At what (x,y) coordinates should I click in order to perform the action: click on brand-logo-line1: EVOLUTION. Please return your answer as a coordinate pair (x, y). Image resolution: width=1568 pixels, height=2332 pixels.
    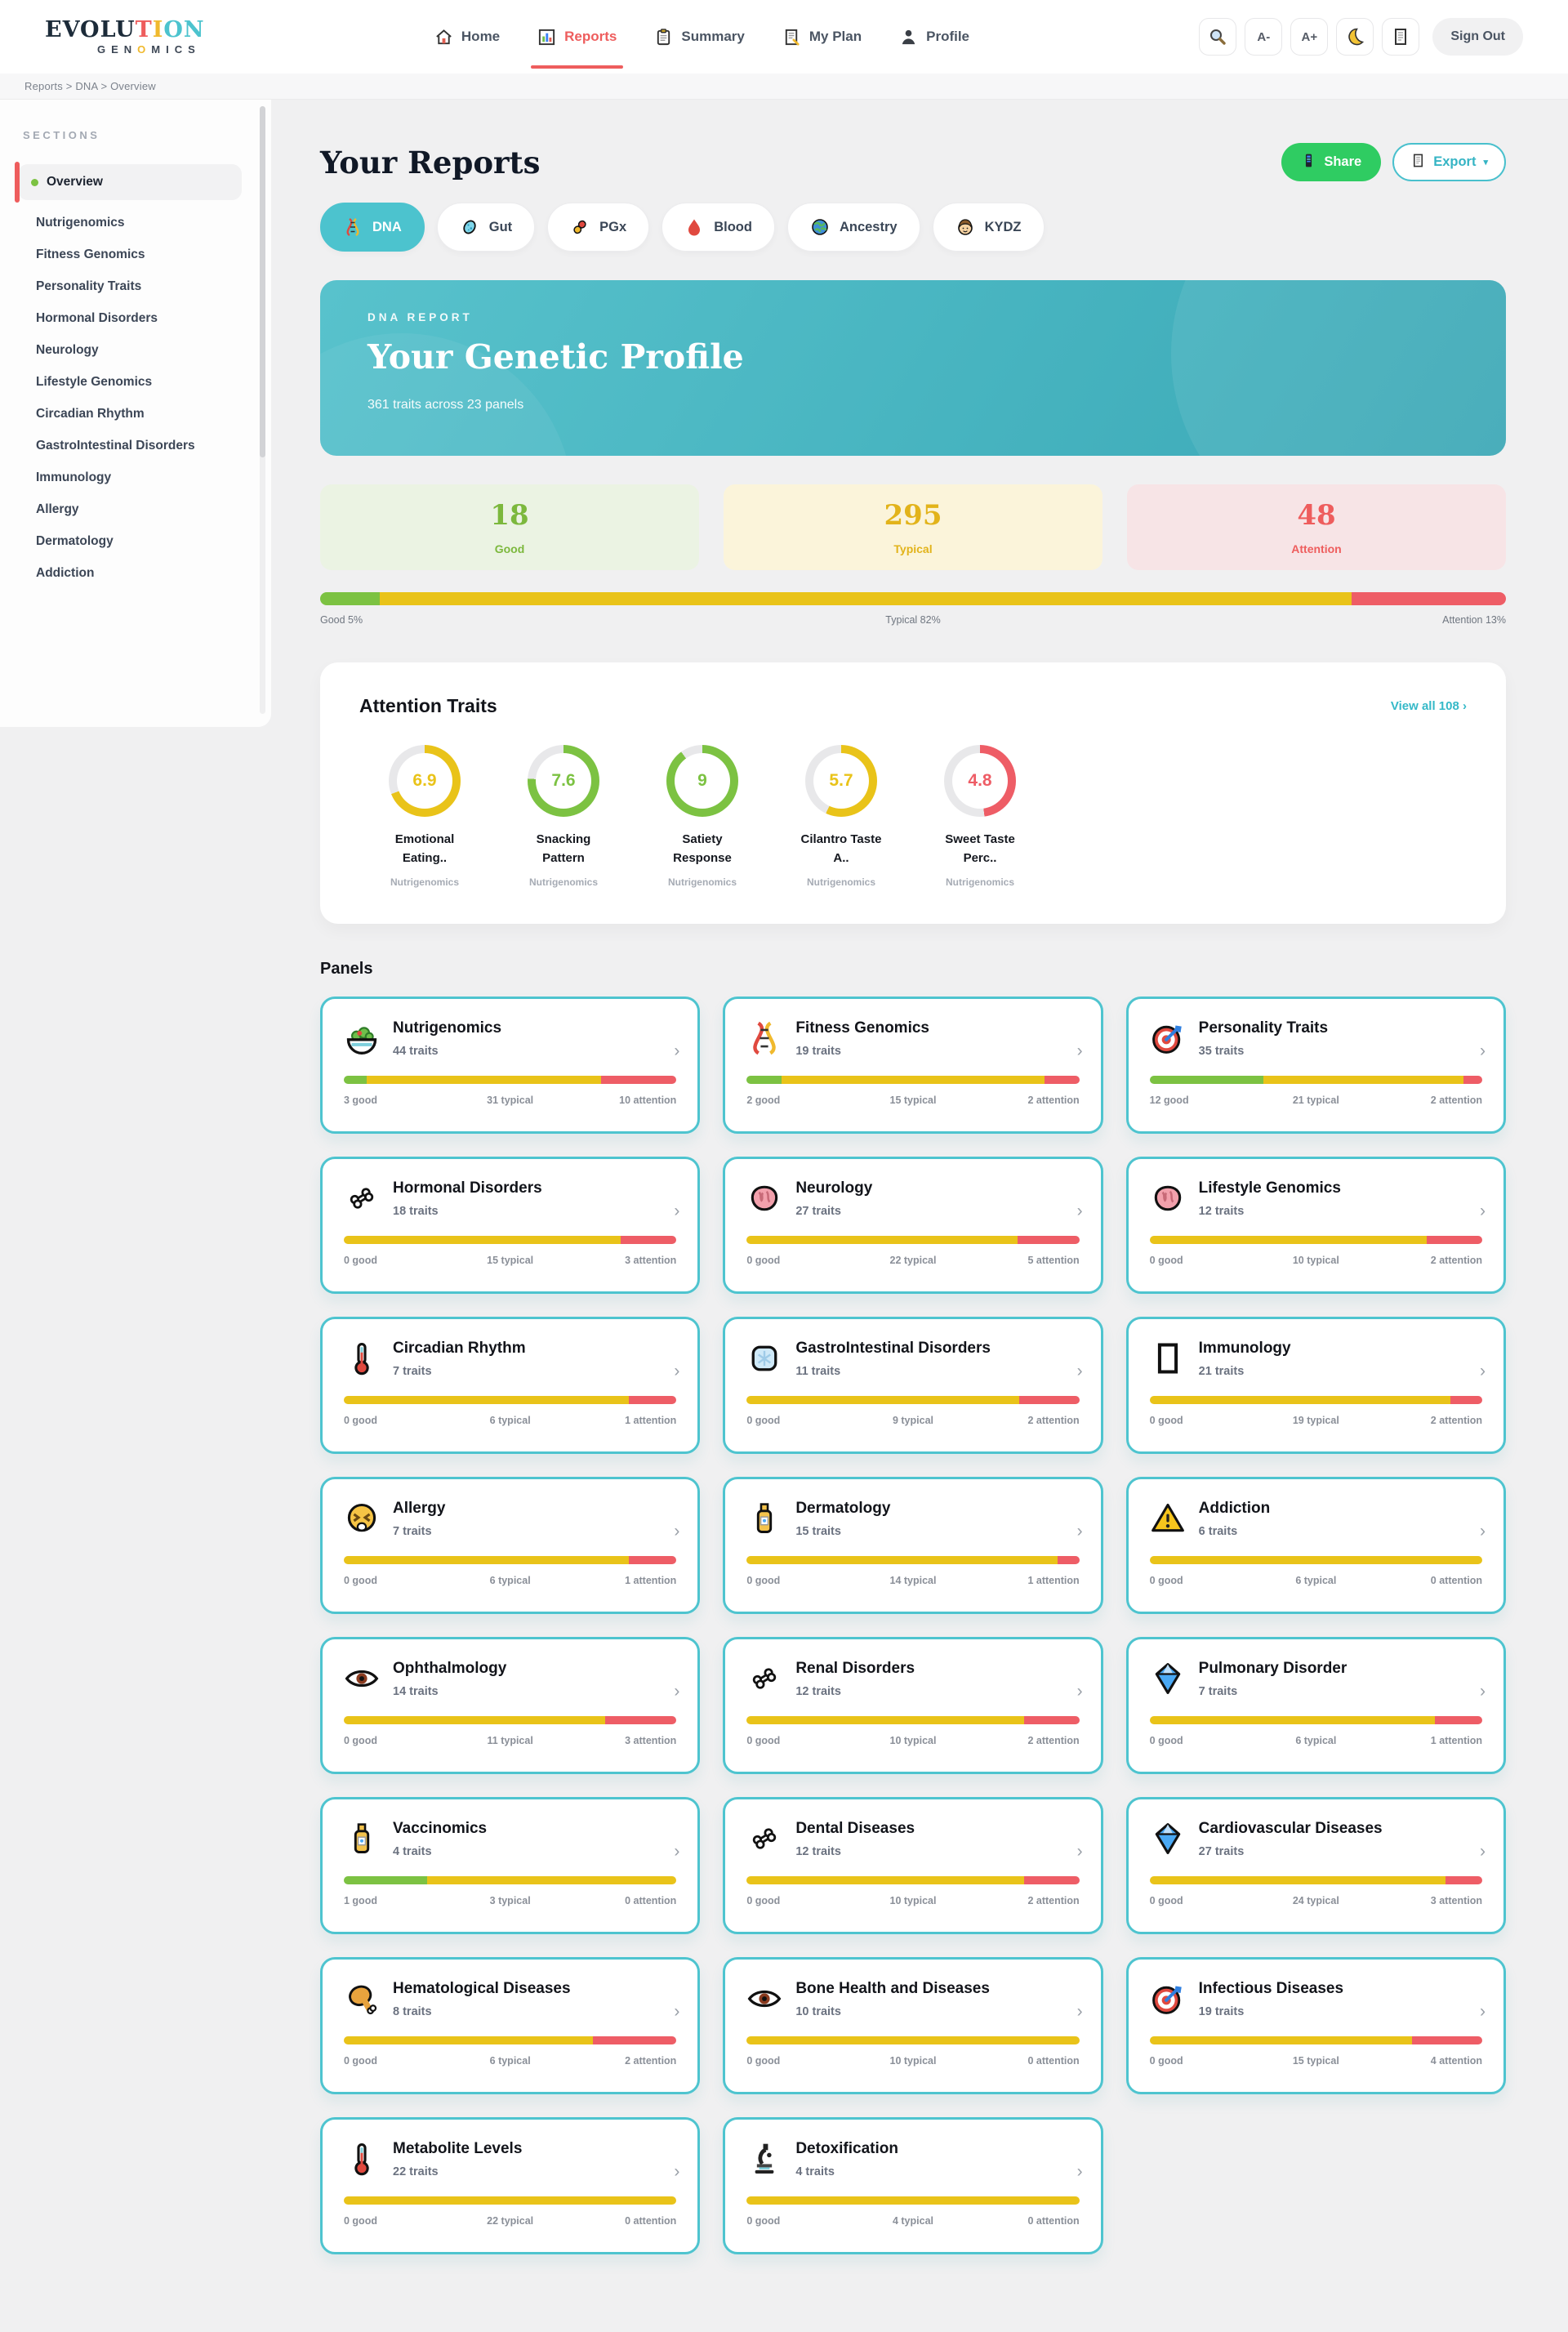
    Looking at the image, I should click on (125, 30).